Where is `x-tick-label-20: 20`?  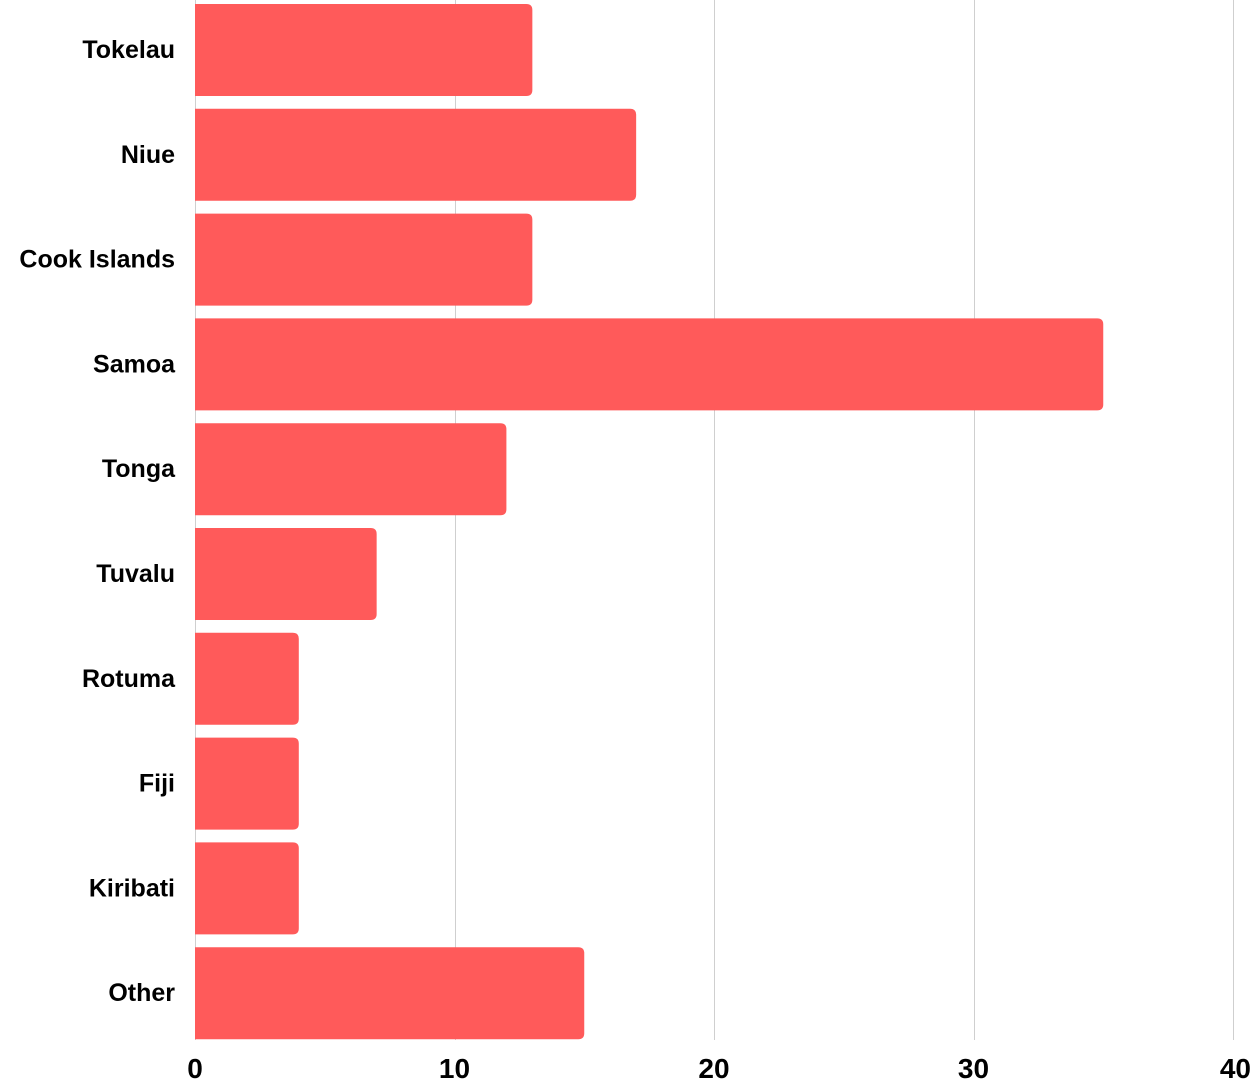
x-tick-label-20: 20 is located at coordinates (713, 1068).